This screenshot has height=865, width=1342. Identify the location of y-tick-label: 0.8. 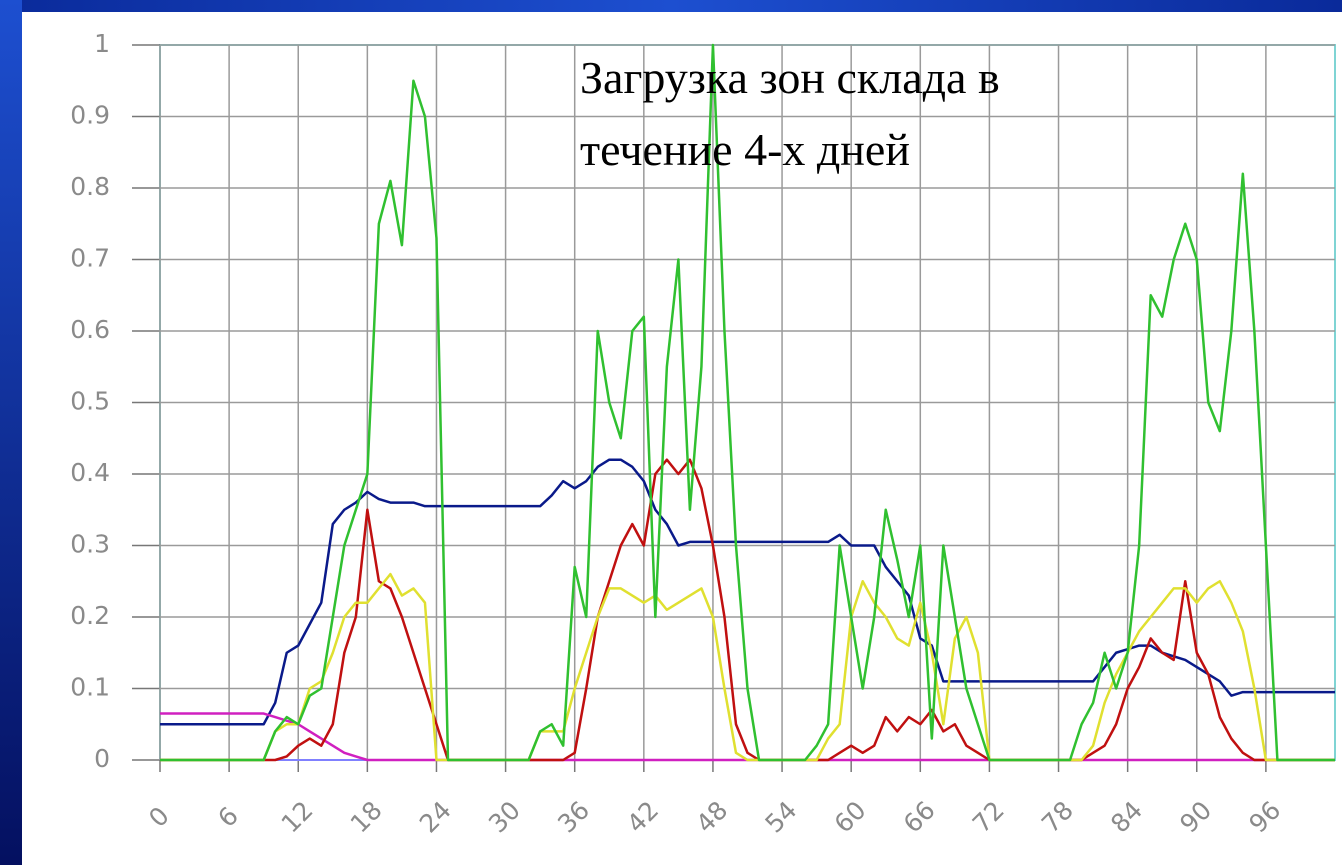
(90, 186).